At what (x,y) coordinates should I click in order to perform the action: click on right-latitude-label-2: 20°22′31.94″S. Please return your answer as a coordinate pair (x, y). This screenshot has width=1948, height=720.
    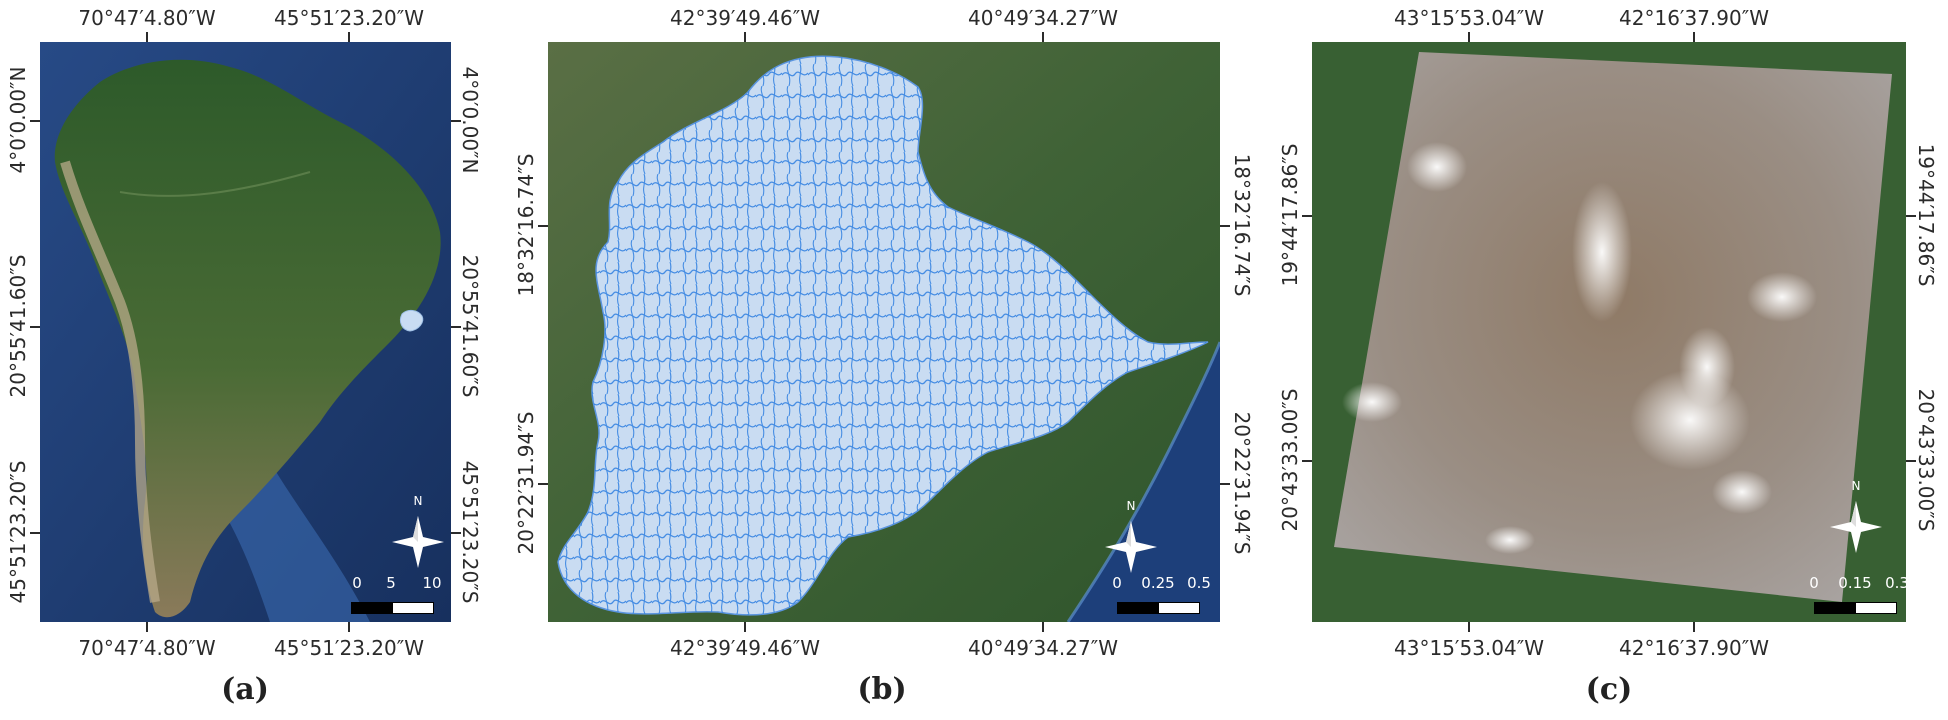
    Looking at the image, I should click on (1242, 483).